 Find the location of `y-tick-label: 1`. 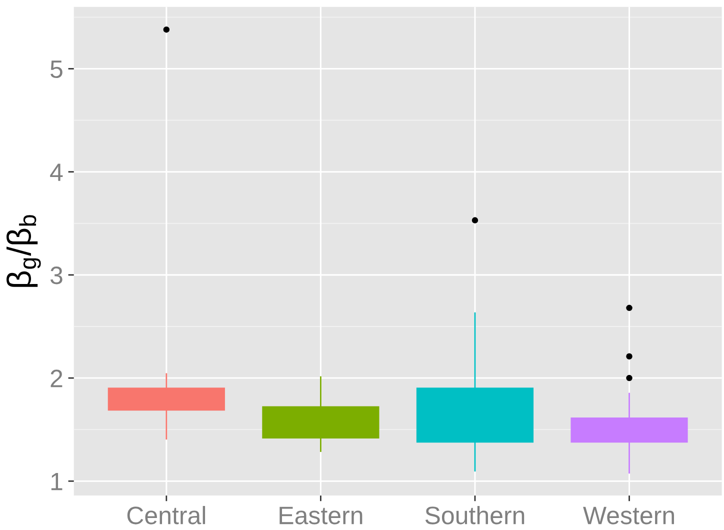

y-tick-label: 1 is located at coordinates (56, 481).